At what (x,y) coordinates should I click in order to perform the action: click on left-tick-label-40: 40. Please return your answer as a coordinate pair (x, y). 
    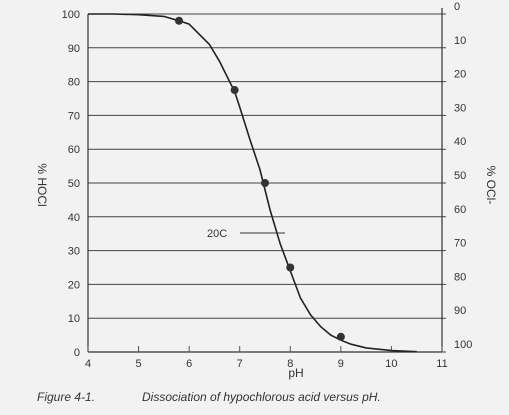
    Looking at the image, I should click on (74, 218).